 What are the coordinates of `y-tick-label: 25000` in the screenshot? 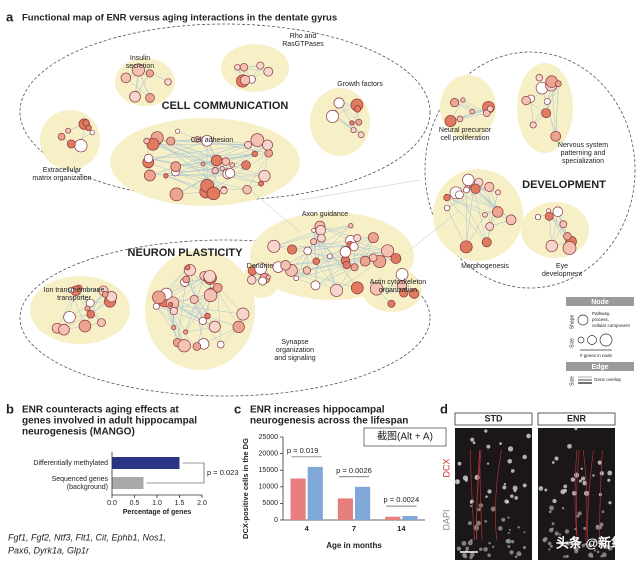 It's located at (269, 437).